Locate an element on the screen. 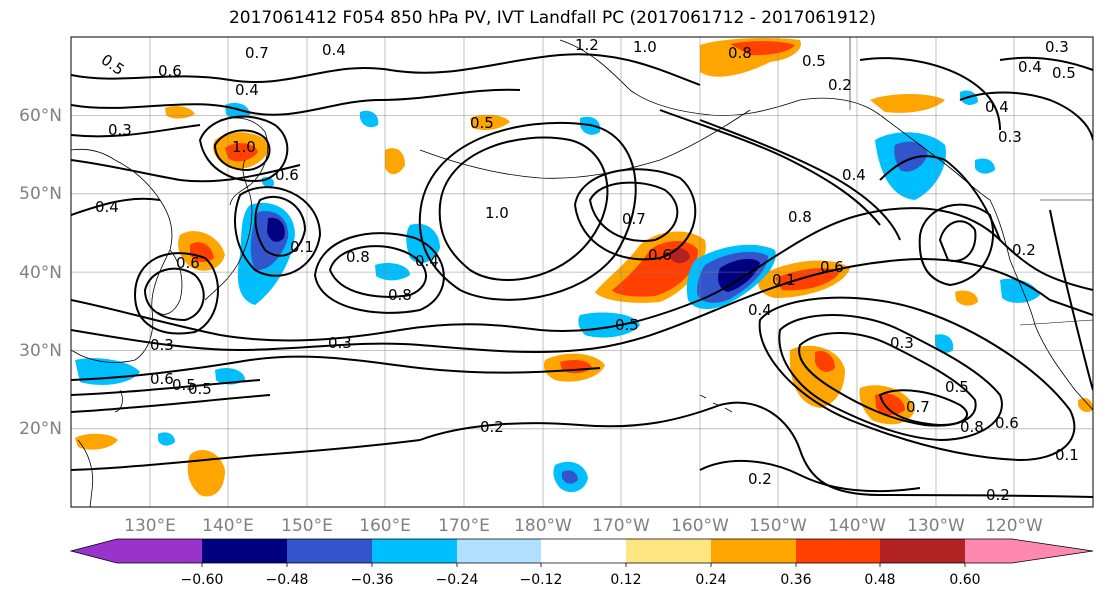 The width and height of the screenshot is (1105, 601). colorbar-tick-label: 0.48 is located at coordinates (879, 580).